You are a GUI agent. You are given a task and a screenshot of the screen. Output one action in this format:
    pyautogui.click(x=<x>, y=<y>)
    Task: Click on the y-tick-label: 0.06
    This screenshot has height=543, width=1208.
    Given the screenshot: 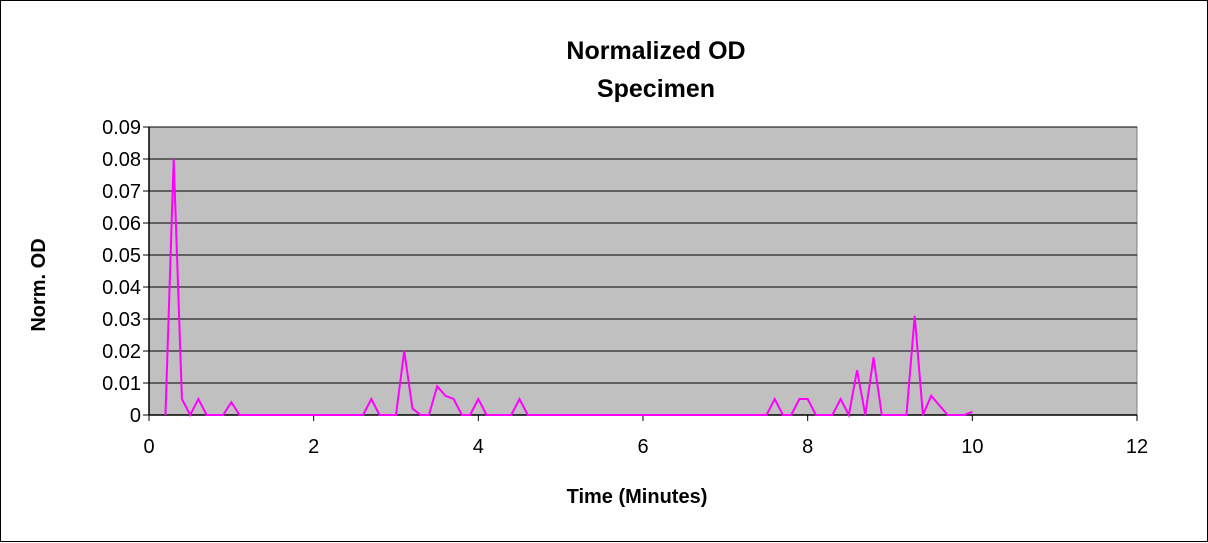 What is the action you would take?
    pyautogui.click(x=121, y=224)
    